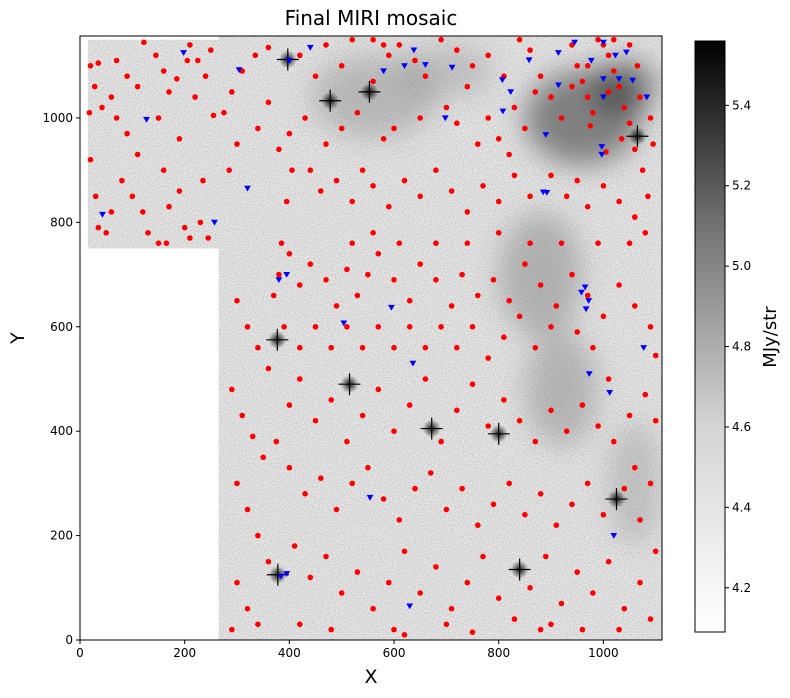  What do you see at coordinates (394, 653) in the screenshot?
I see `x-tick-label: 600` at bounding box center [394, 653].